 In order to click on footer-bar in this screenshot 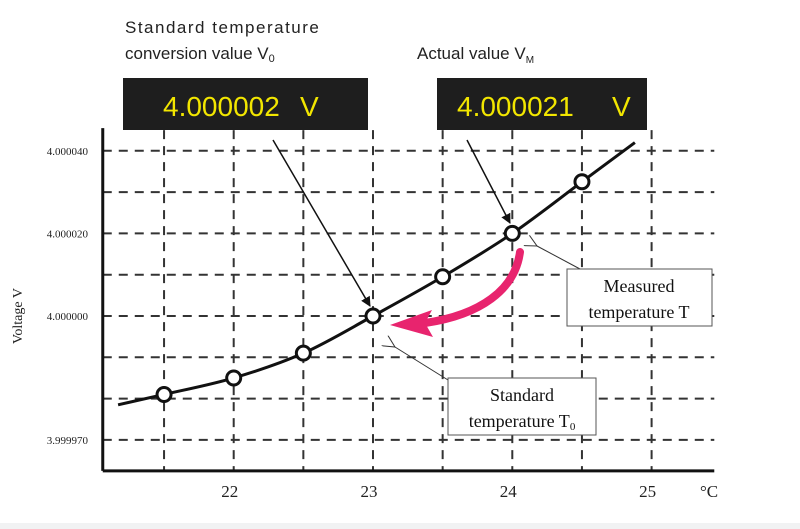, I will do `click(400, 526)`.